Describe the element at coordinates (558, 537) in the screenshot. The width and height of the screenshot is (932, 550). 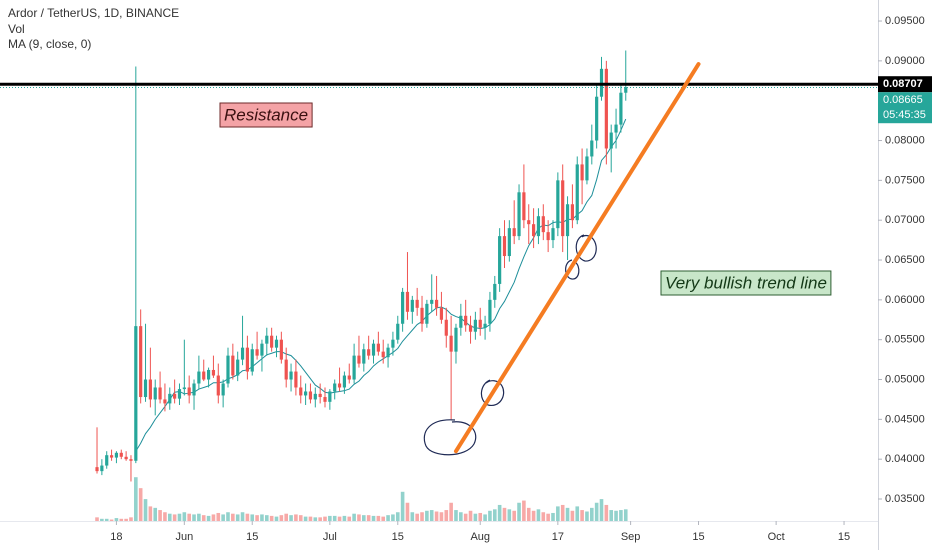
I see `x-tick-label: 17` at that location.